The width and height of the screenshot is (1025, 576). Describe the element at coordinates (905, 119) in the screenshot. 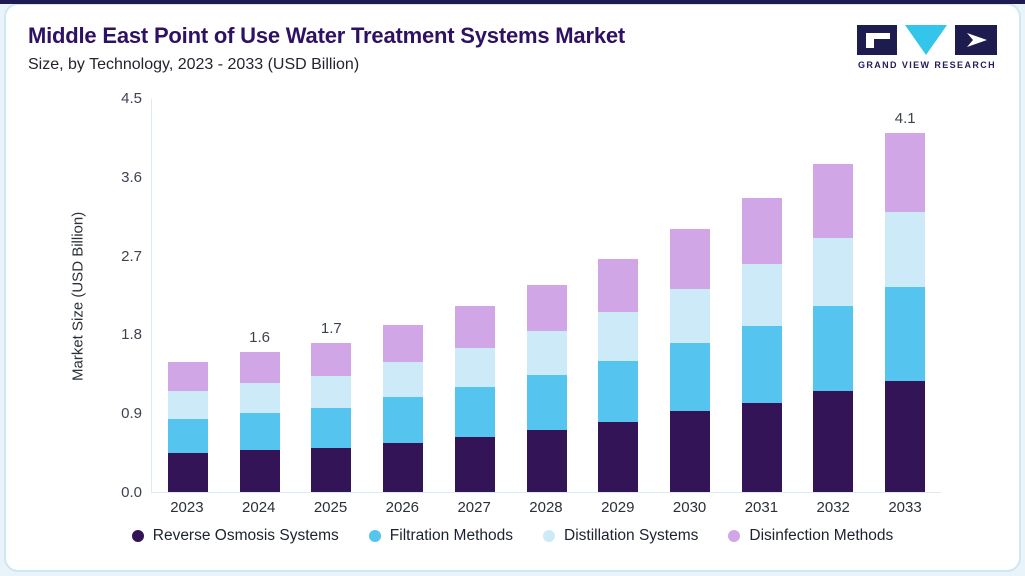

I see `bar-total-label: 4.1` at that location.